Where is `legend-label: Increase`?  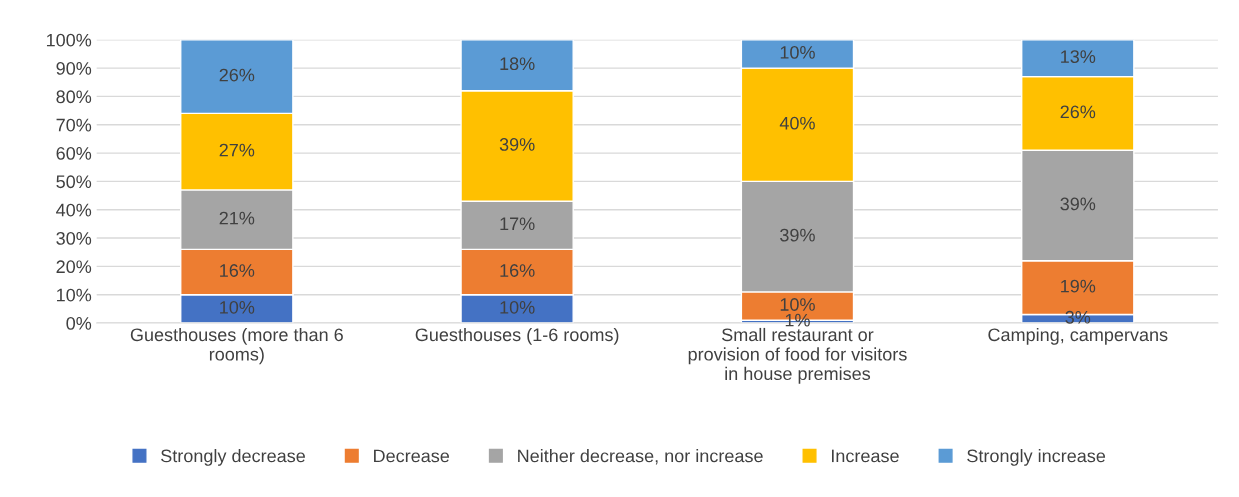
legend-label: Increase is located at coordinates (865, 456).